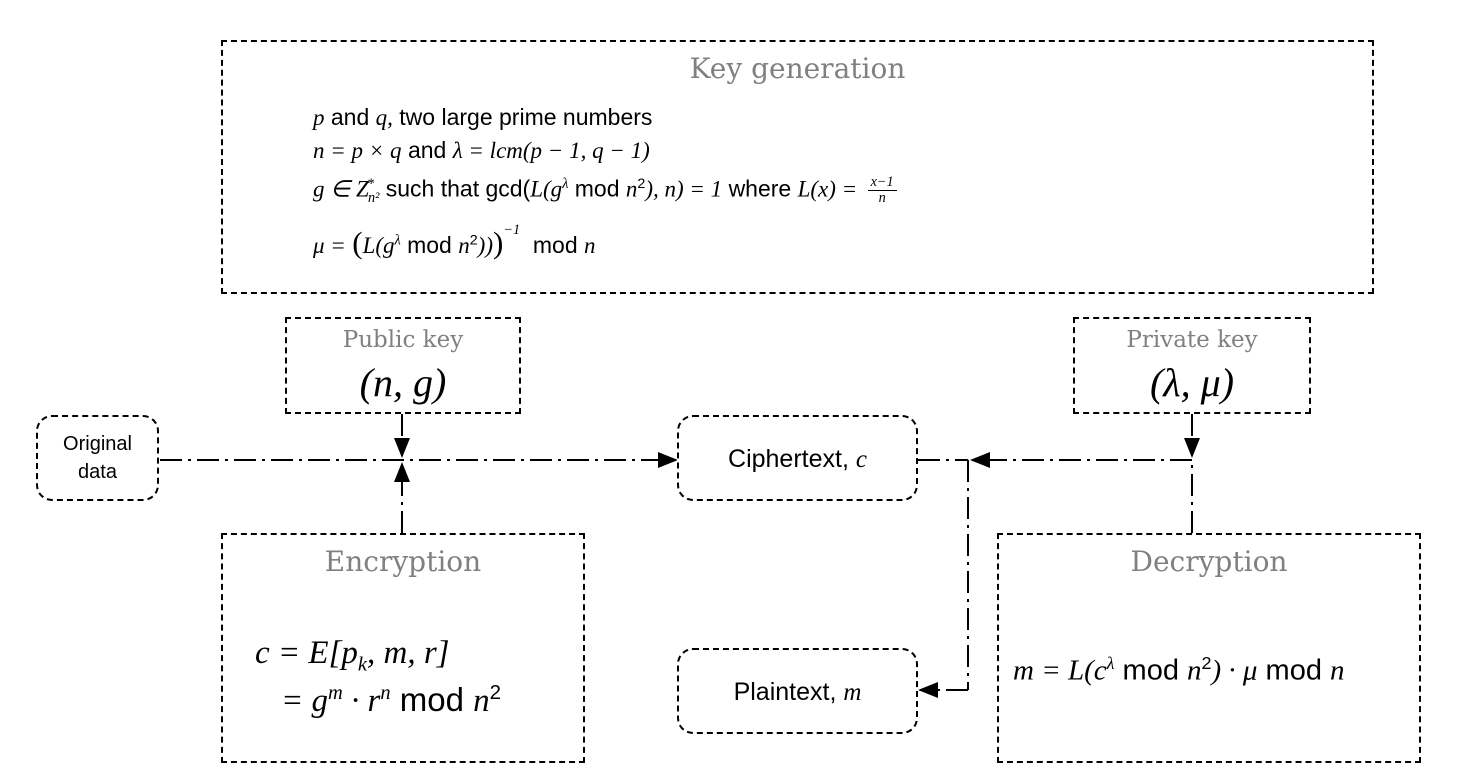 Image resolution: width=1466 pixels, height=782 pixels. Describe the element at coordinates (352, 655) in the screenshot. I see `encryption-equation-1: c = E[pk, m, r]` at that location.